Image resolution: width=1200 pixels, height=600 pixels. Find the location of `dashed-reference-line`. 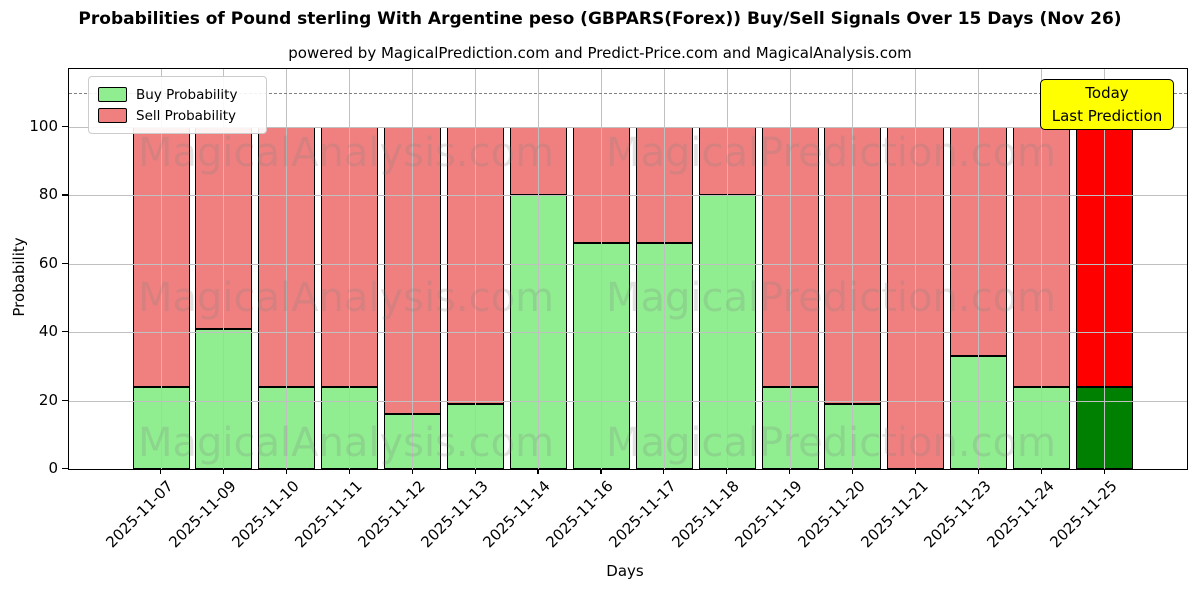

dashed-reference-line is located at coordinates (628, 93).